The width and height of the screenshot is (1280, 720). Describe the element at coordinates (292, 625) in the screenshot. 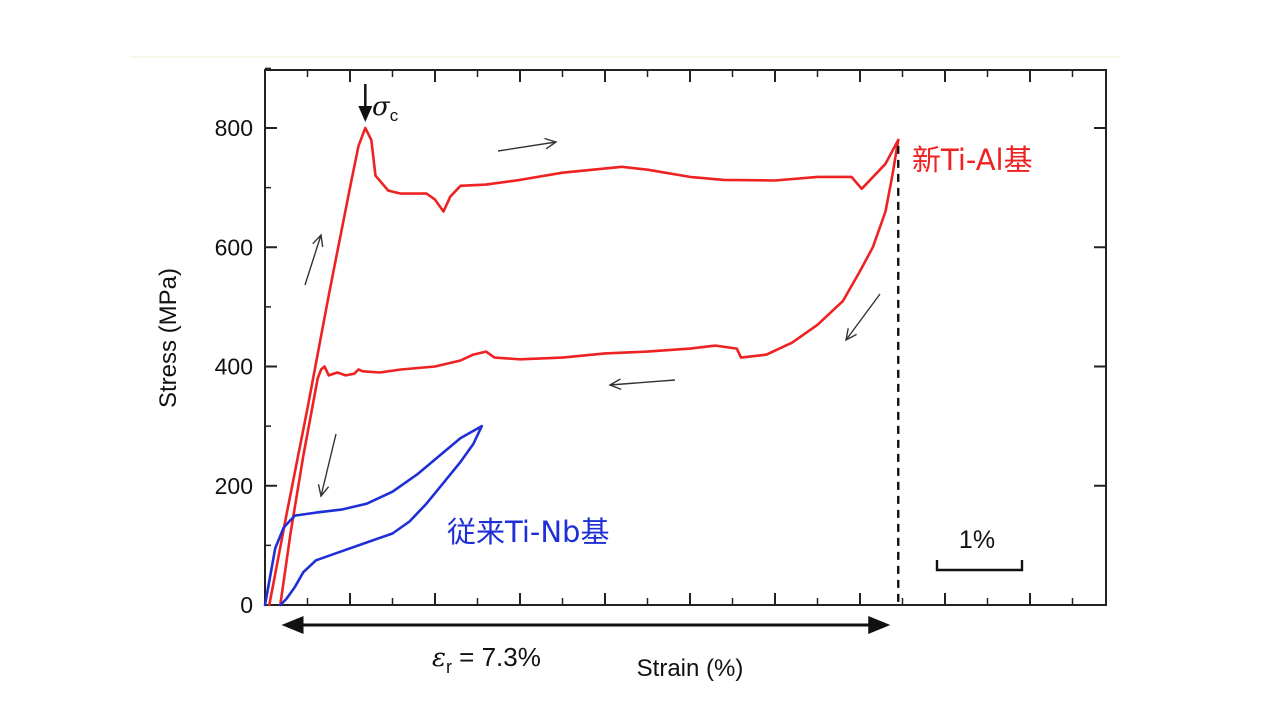

I see `strain-arrow-left-head` at that location.